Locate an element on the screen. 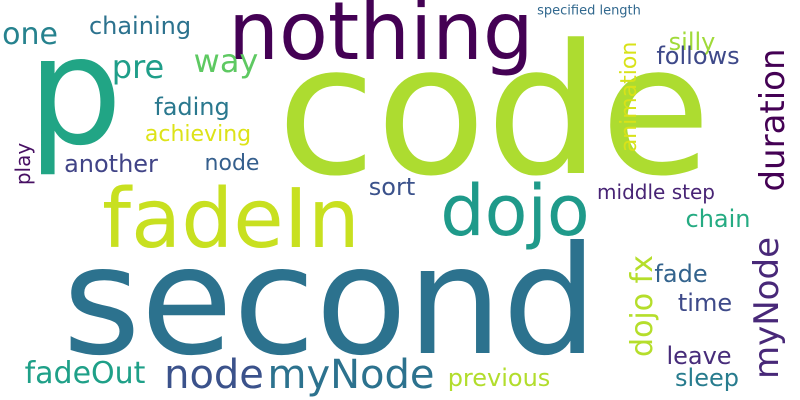  word-node: node is located at coordinates (214, 375).